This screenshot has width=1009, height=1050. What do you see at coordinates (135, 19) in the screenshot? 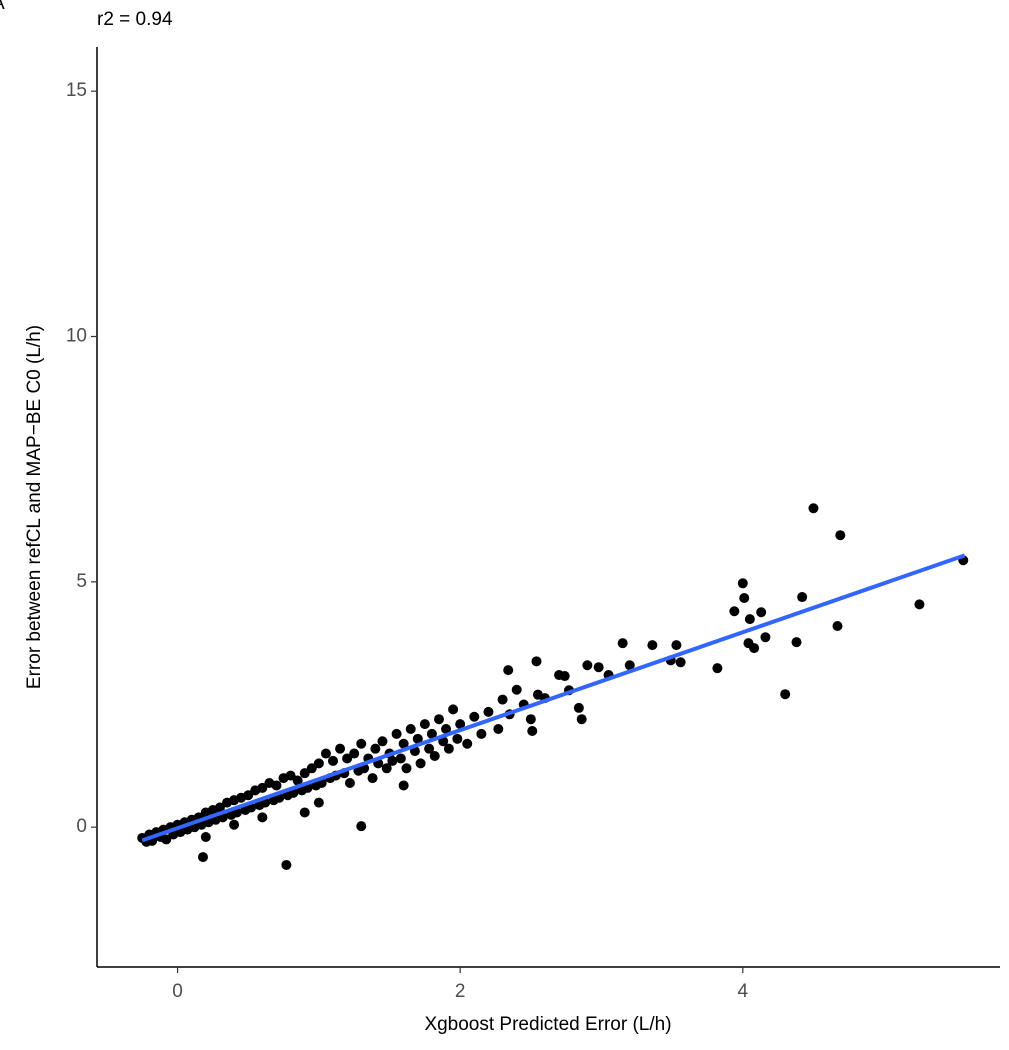
I see `chart-title: r2 = 0.94` at bounding box center [135, 19].